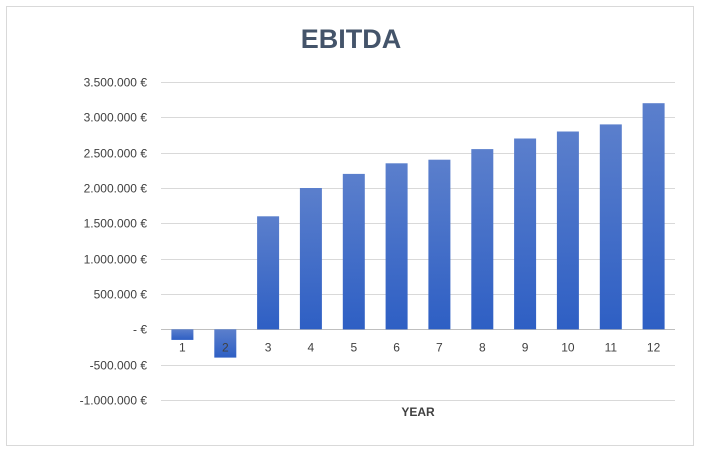 The height and width of the screenshot is (458, 702). Describe the element at coordinates (611, 347) in the screenshot. I see `x-tick-label: 11` at that location.